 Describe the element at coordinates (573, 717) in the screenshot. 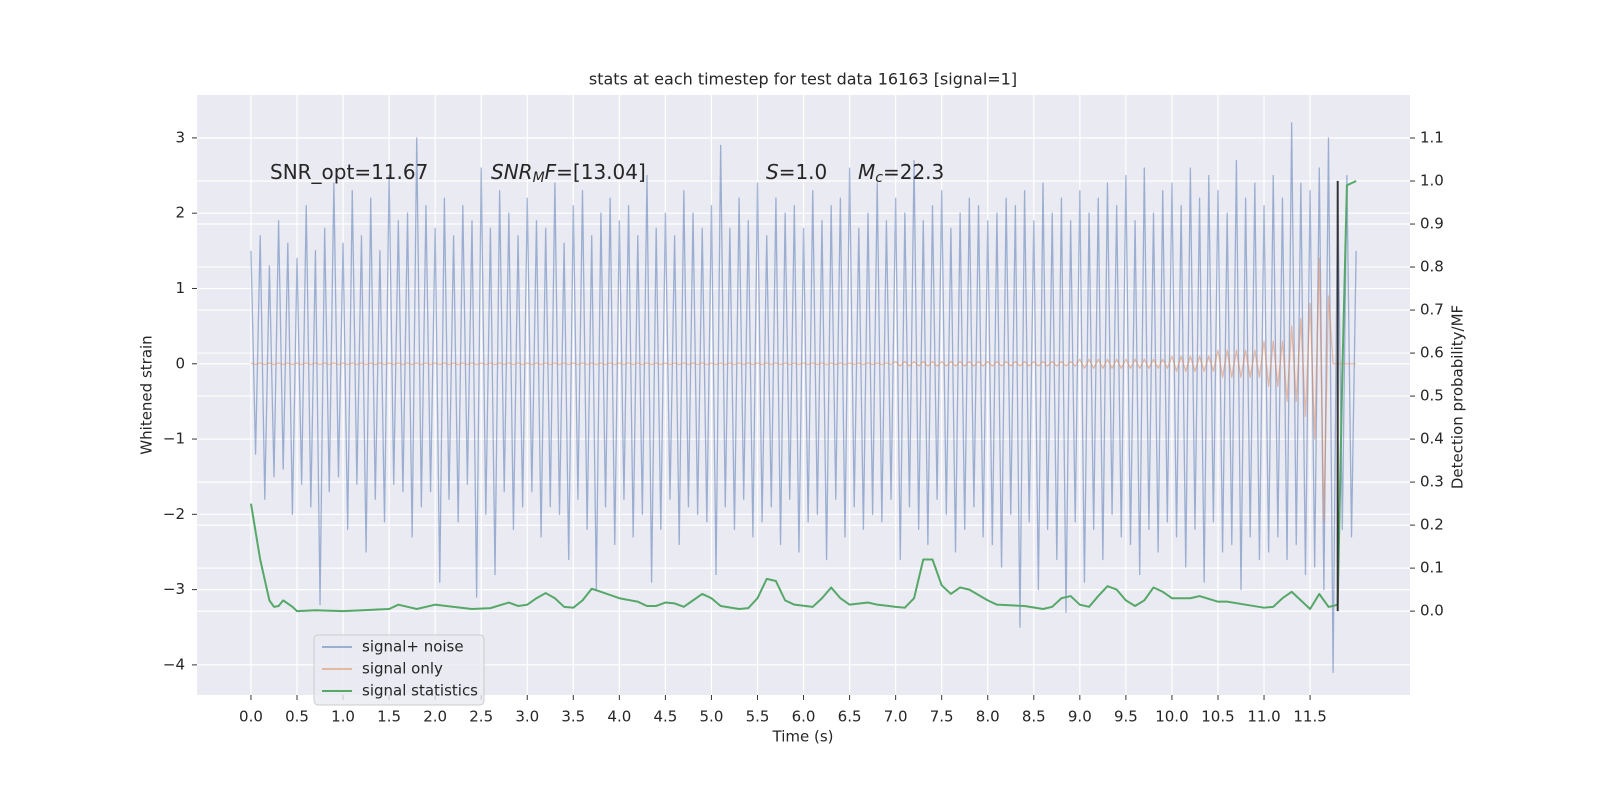

I see `x-tick-label: 3.5` at that location.